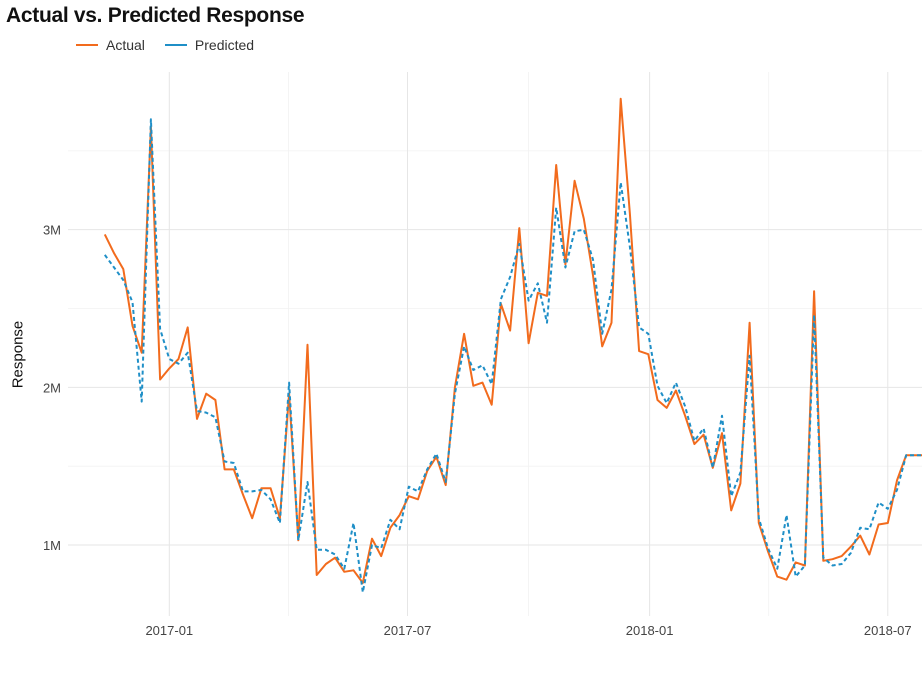 This screenshot has height=683, width=922. What do you see at coordinates (125, 45) in the screenshot?
I see `legend-label-actual: Actual` at bounding box center [125, 45].